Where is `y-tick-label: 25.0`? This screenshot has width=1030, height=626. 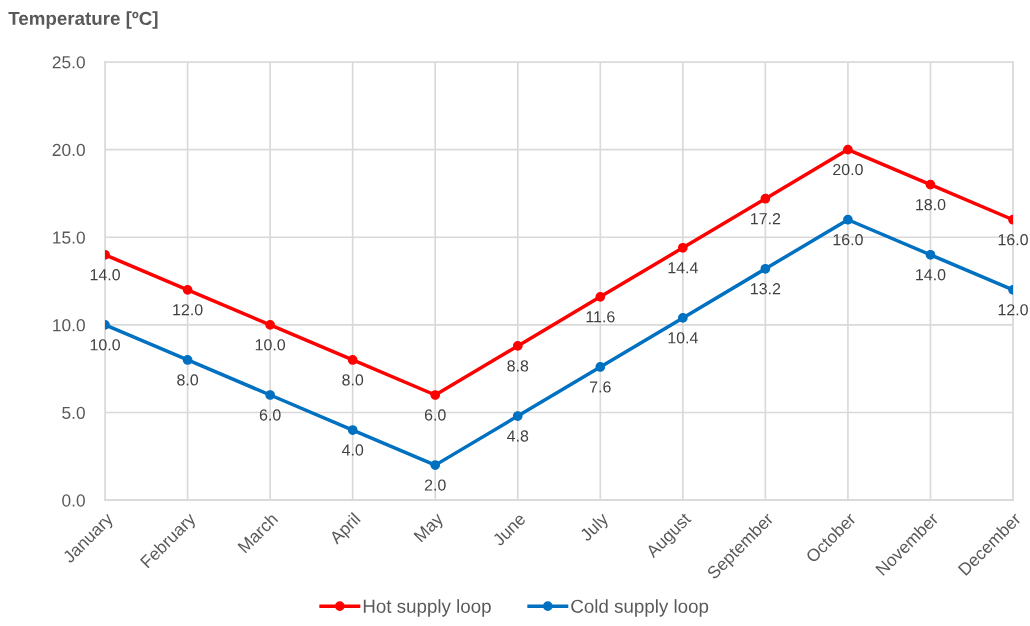 y-tick-label: 25.0 is located at coordinates (68, 62).